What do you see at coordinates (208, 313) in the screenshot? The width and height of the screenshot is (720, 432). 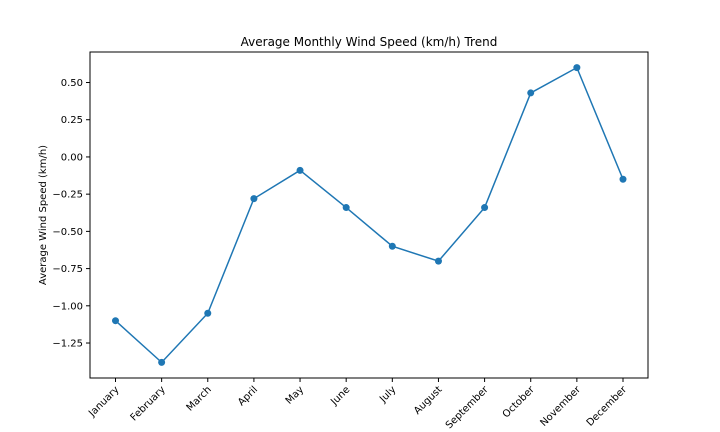 I see `data-point-march` at bounding box center [208, 313].